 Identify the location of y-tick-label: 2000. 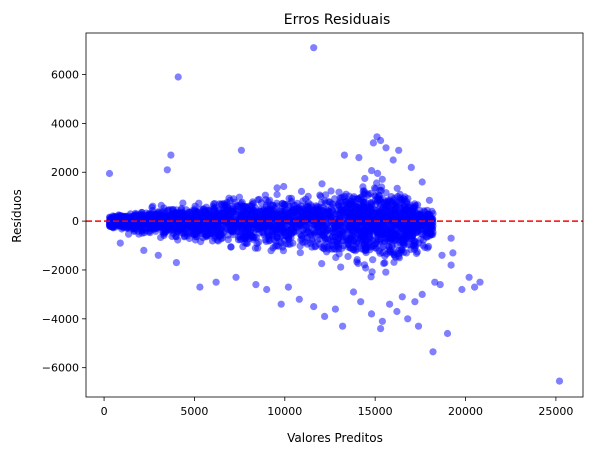
(65, 172).